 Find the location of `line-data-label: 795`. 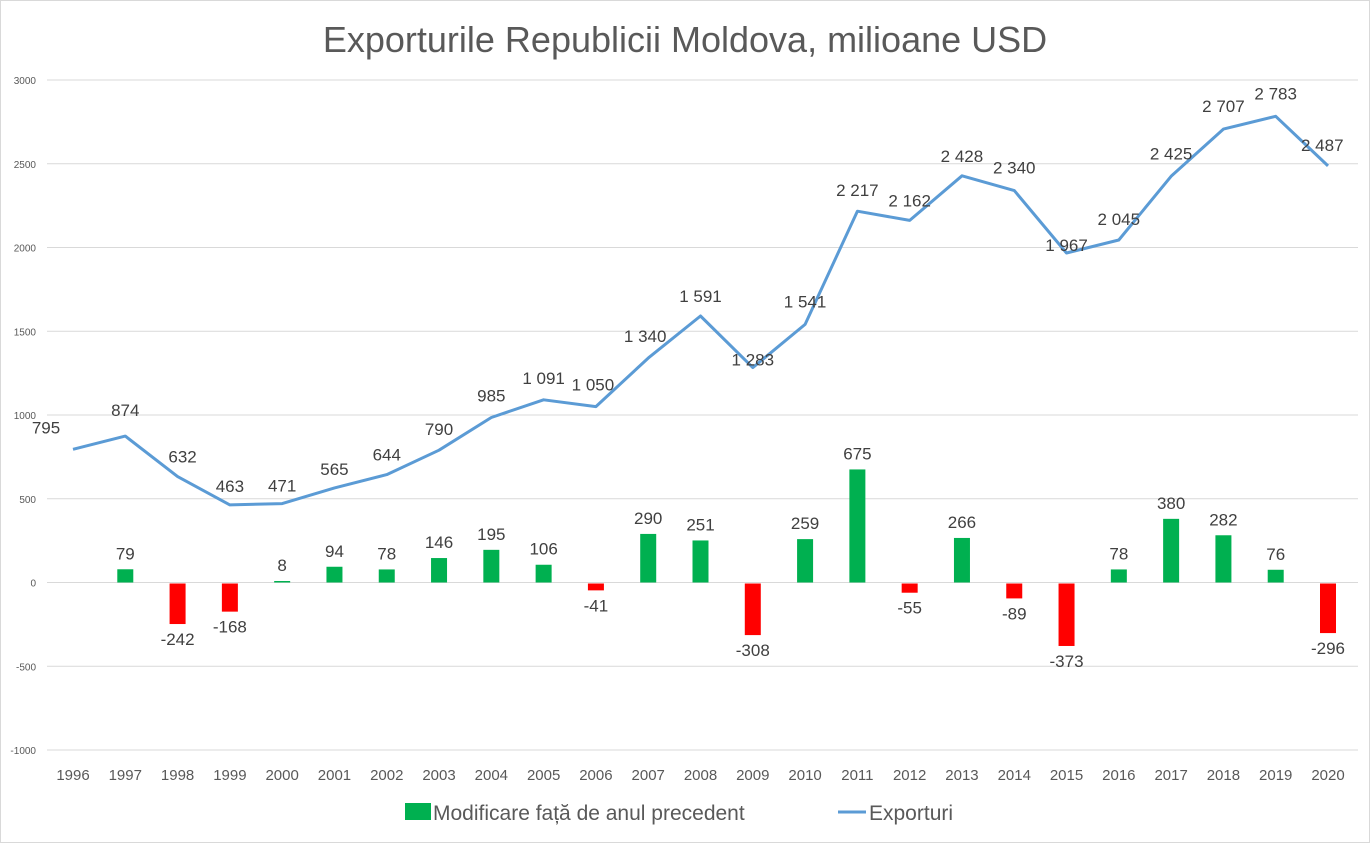

line-data-label: 795 is located at coordinates (46, 427).